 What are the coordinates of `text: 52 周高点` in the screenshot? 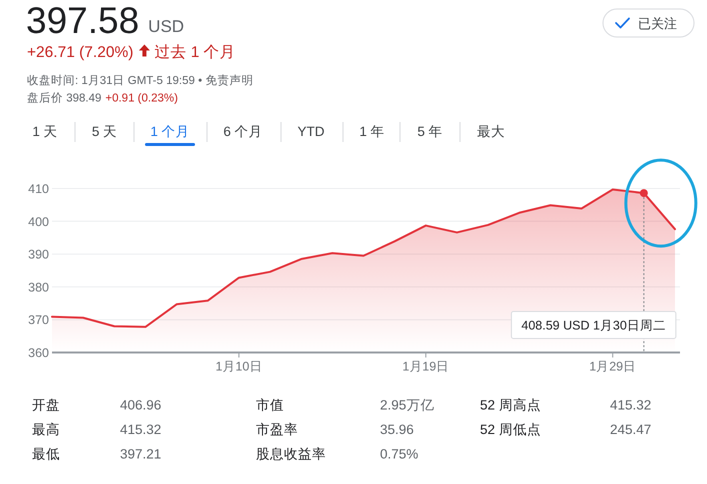 It's located at (510, 405).